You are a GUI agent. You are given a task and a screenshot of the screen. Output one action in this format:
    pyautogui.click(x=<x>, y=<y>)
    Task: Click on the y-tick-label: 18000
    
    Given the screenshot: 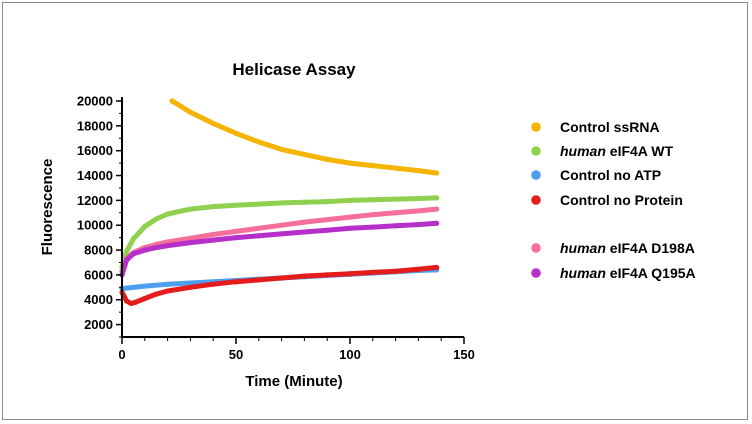 What is the action you would take?
    pyautogui.click(x=95, y=125)
    